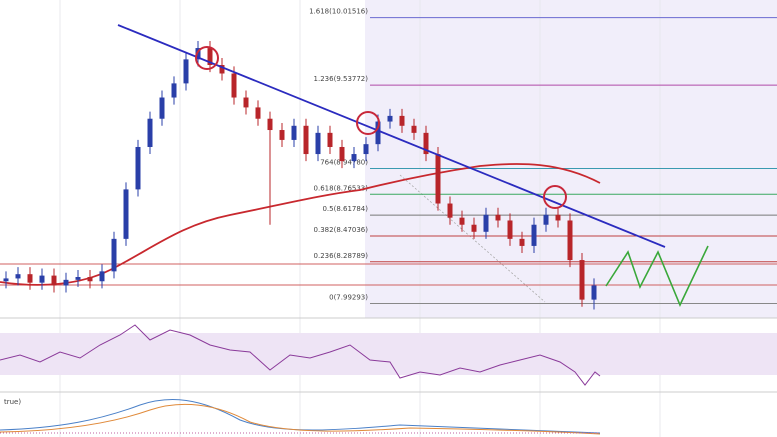 The height and width of the screenshot is (437, 777). I want to click on fib-label: 764(8.94780), so click(344, 162).